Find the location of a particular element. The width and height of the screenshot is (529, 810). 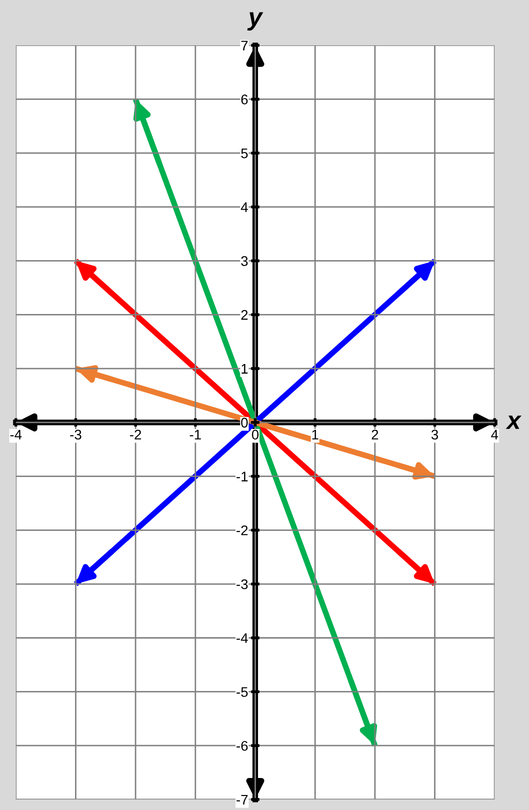

y-tick-label: 4 is located at coordinates (244, 207).